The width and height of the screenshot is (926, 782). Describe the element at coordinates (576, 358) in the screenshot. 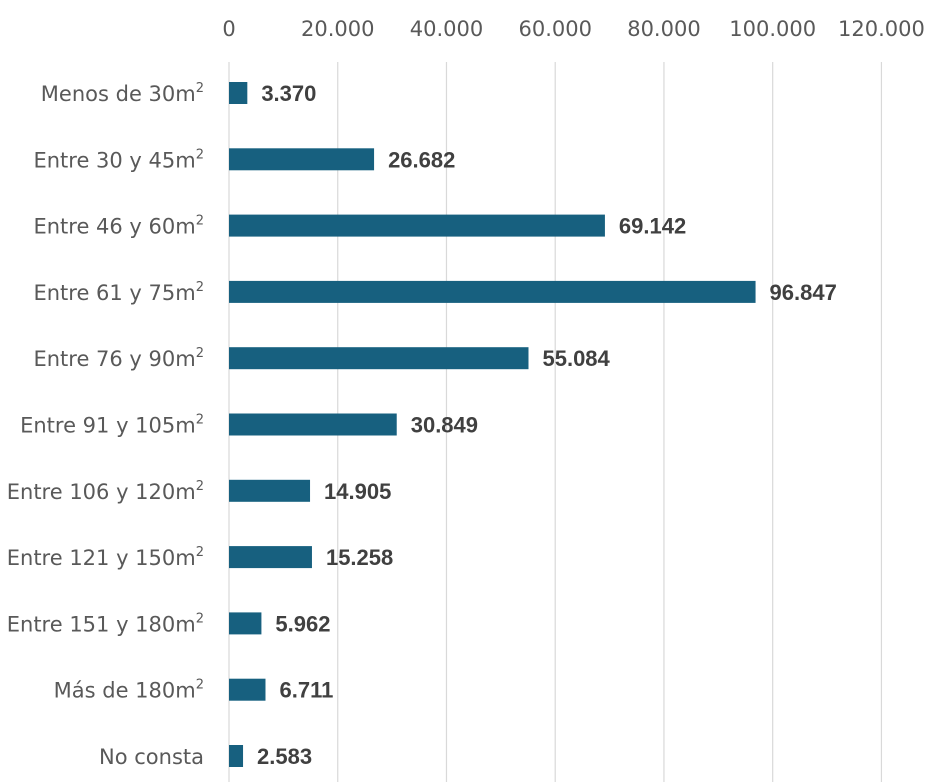

I see `data-label: 55.084` at that location.